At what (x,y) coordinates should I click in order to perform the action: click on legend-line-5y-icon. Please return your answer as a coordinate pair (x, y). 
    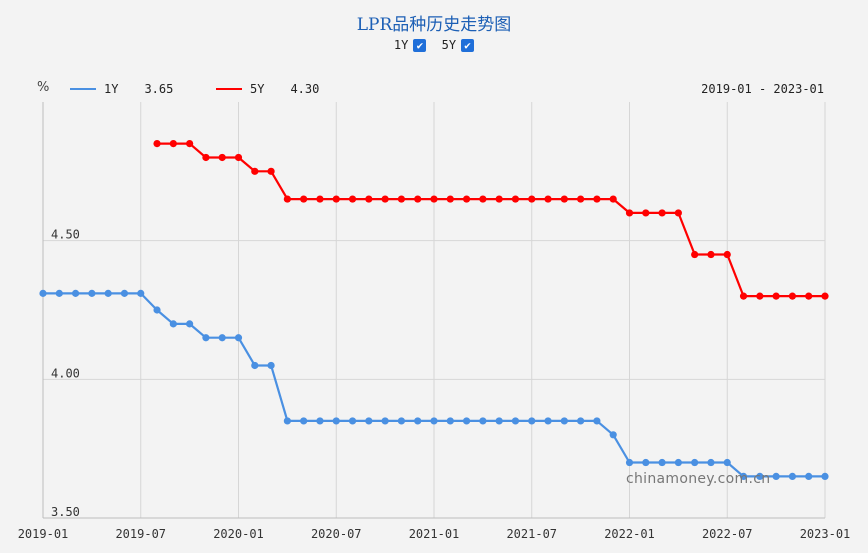
    Looking at the image, I should click on (229, 89).